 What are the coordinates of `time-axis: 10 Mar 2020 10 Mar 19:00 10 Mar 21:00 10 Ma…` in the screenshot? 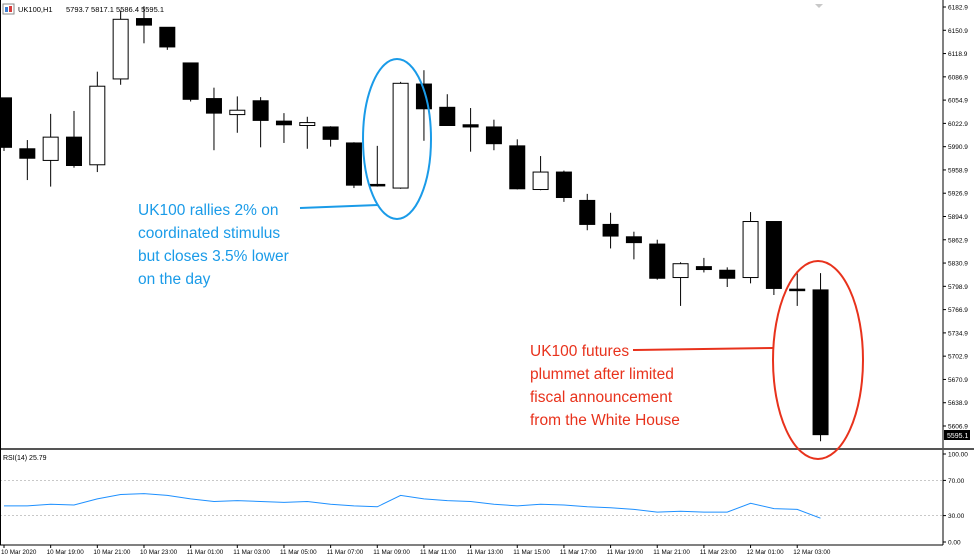 It's located at (416, 550).